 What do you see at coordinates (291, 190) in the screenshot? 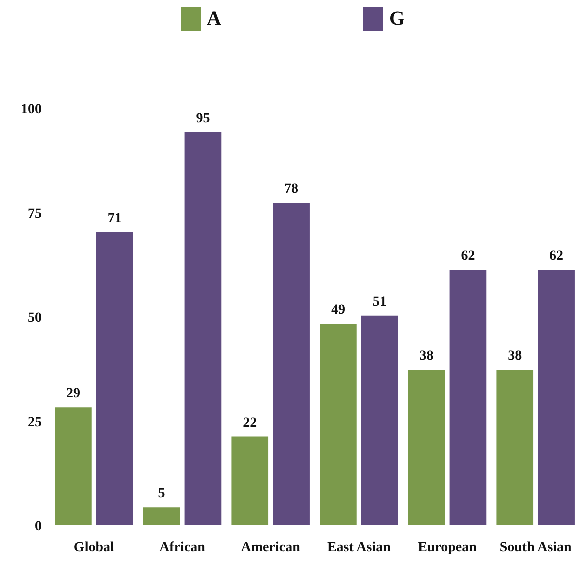
I see `data-label: 78` at bounding box center [291, 190].